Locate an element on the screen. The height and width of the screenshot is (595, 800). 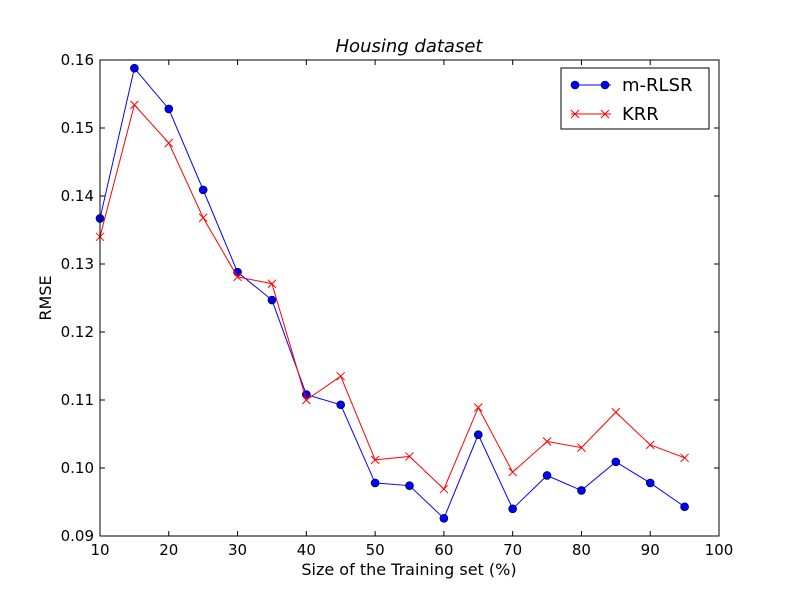
x-tick-label: 10 is located at coordinates (99, 550).